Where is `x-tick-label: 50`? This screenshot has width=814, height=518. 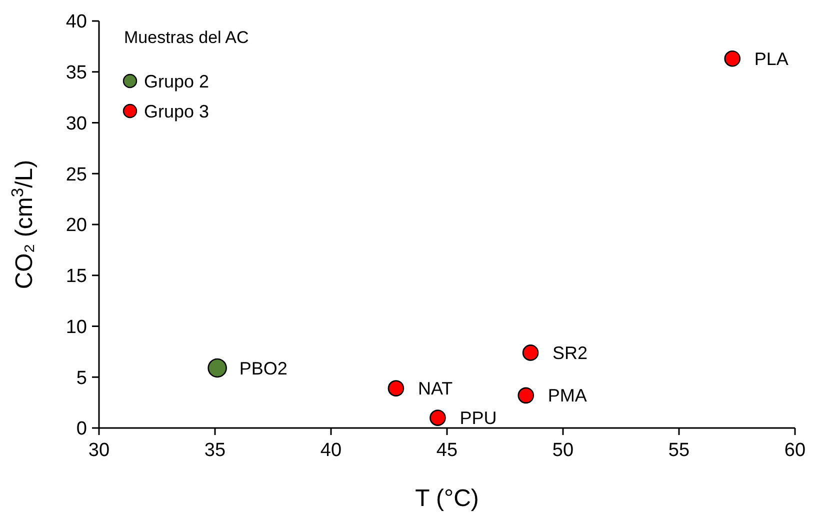
x-tick-label: 50 is located at coordinates (563, 450).